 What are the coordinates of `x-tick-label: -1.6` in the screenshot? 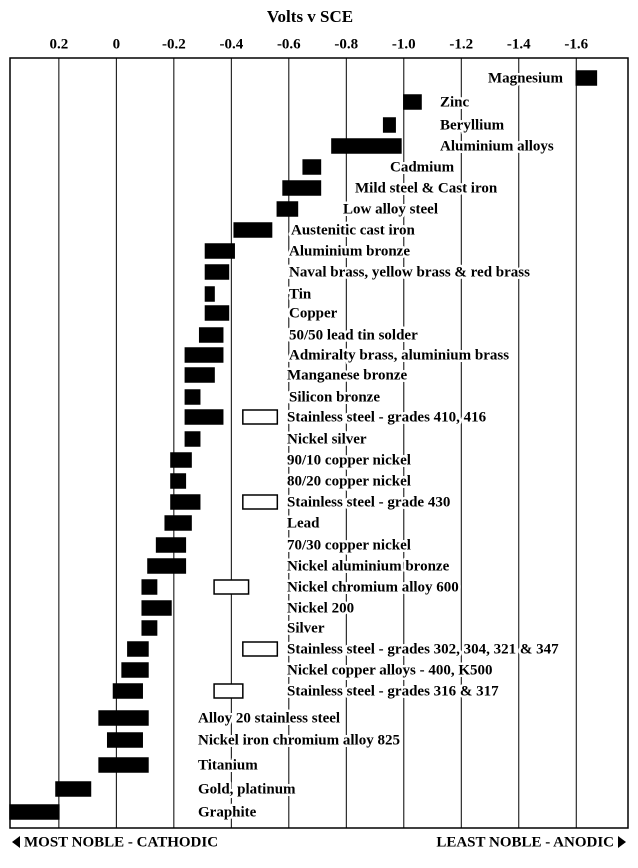 It's located at (576, 44).